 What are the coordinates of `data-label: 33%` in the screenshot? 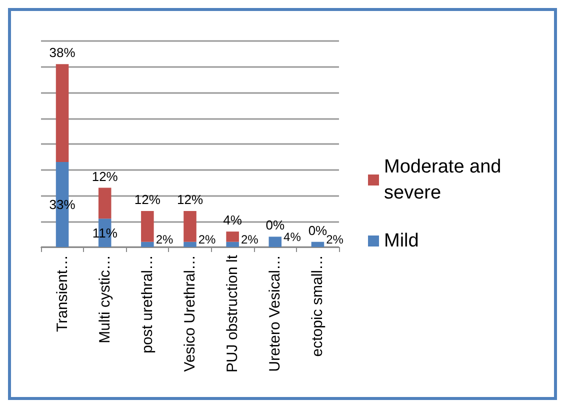 It's located at (62, 204).